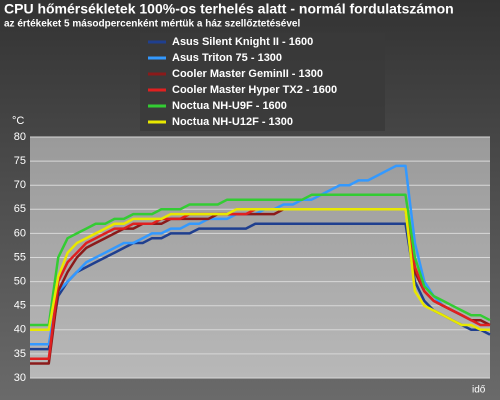 The image size is (500, 400). What do you see at coordinates (20, 330) in the screenshot?
I see `y-tick-label: 40` at bounding box center [20, 330].